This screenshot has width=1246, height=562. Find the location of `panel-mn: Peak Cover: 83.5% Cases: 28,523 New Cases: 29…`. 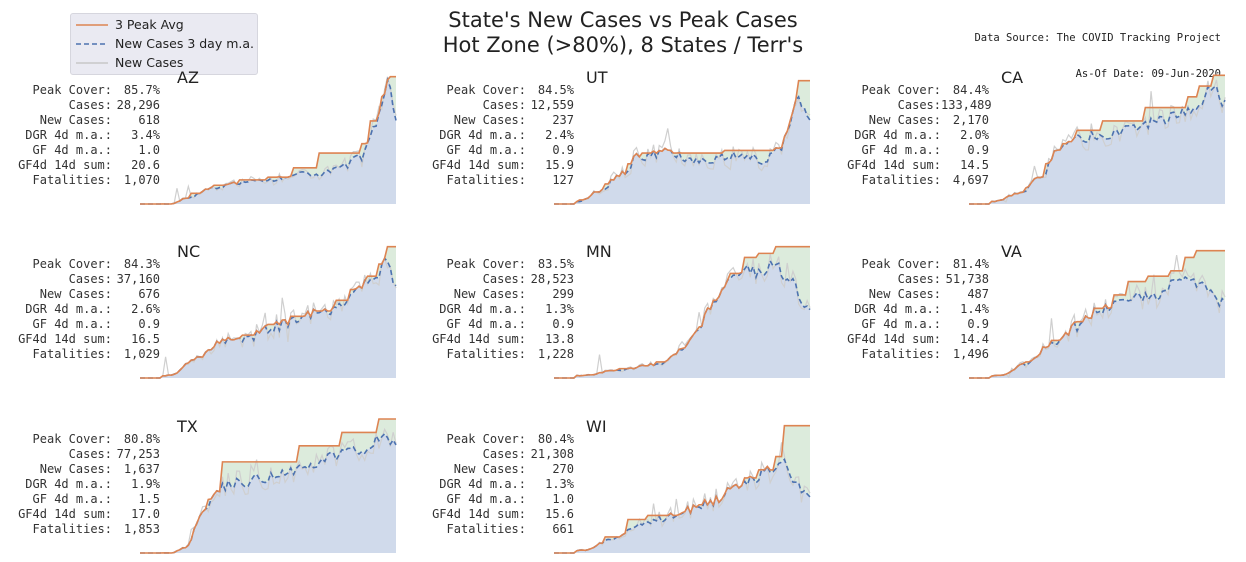

panel-mn: Peak Cover: 83.5% Cases: 28,523 New Cases: 29… is located at coordinates (614, 312).